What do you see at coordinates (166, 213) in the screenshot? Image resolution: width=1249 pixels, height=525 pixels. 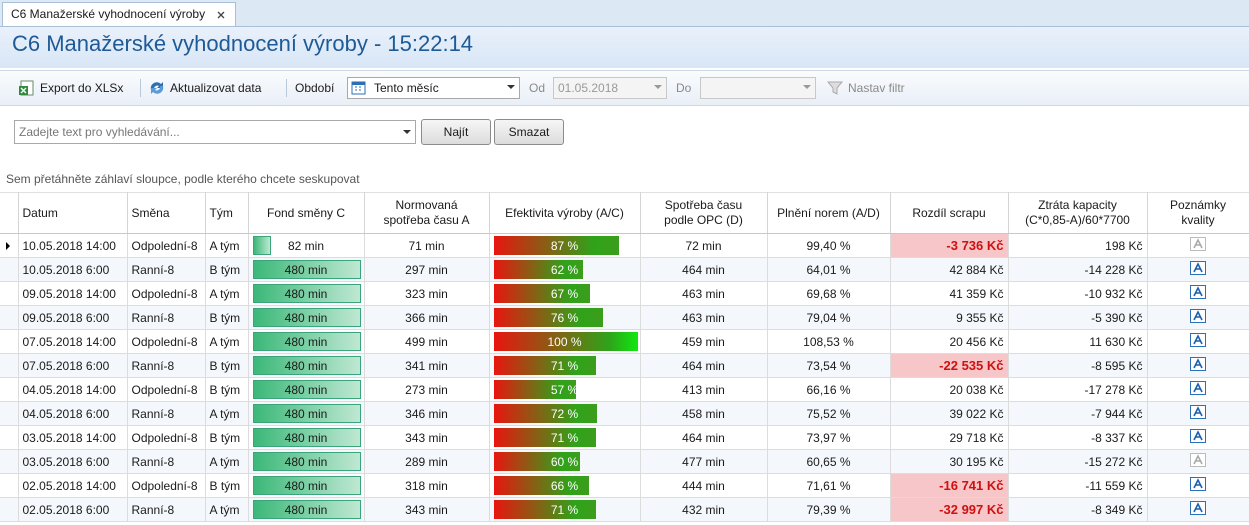 I see `column-header: Směna` at bounding box center [166, 213].